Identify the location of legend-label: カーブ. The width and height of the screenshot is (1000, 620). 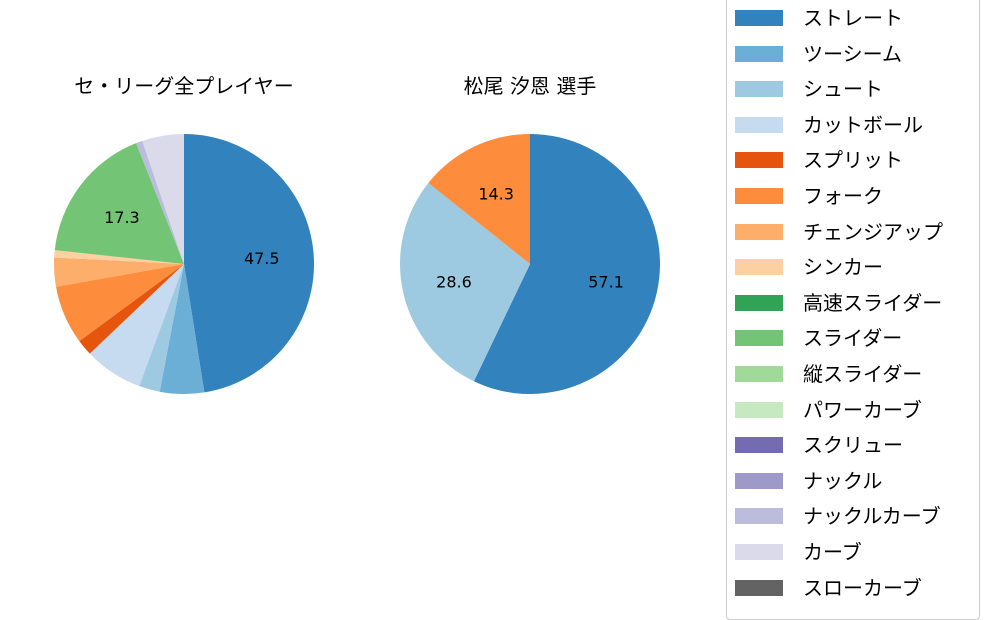
(832, 552).